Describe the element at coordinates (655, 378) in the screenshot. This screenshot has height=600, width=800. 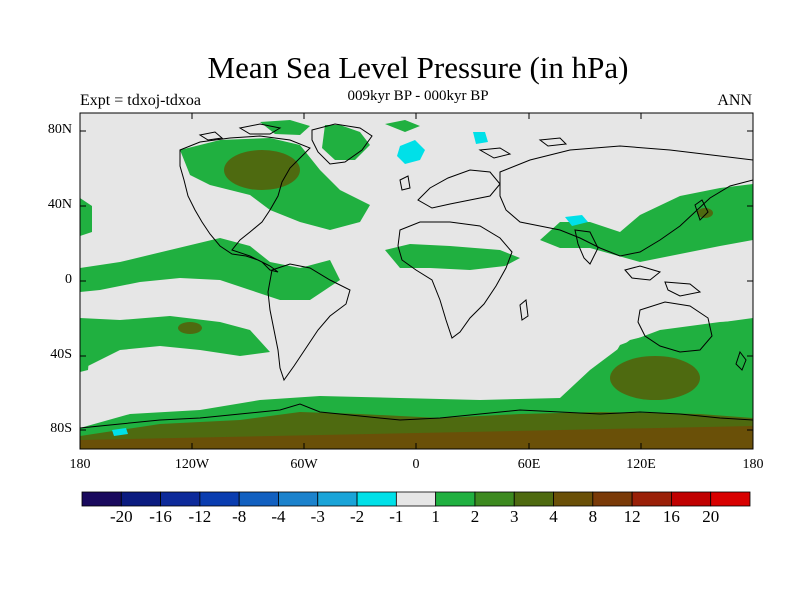
I see `south-indian-high` at that location.